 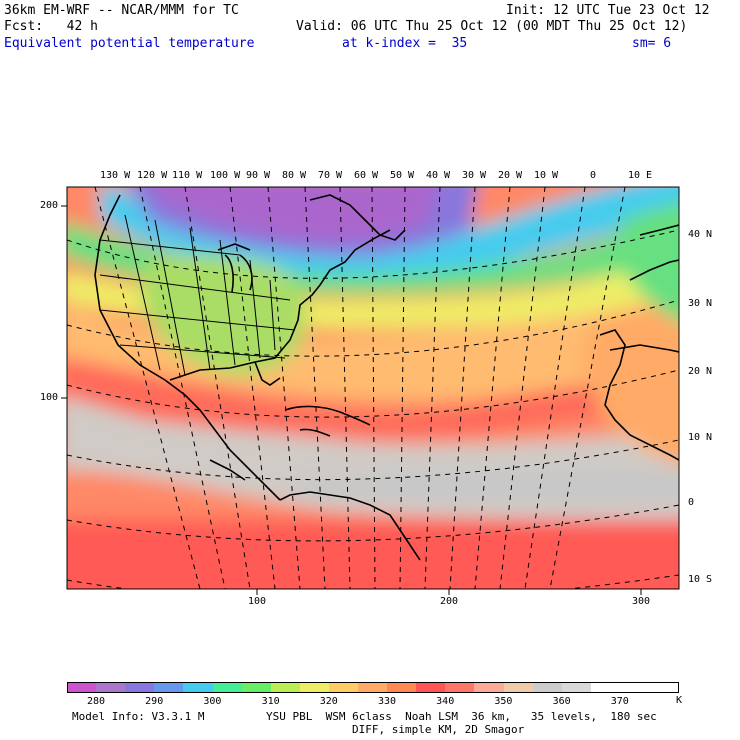 What do you see at coordinates (641, 601) in the screenshot?
I see `grid-x-label-300: 300` at bounding box center [641, 601].